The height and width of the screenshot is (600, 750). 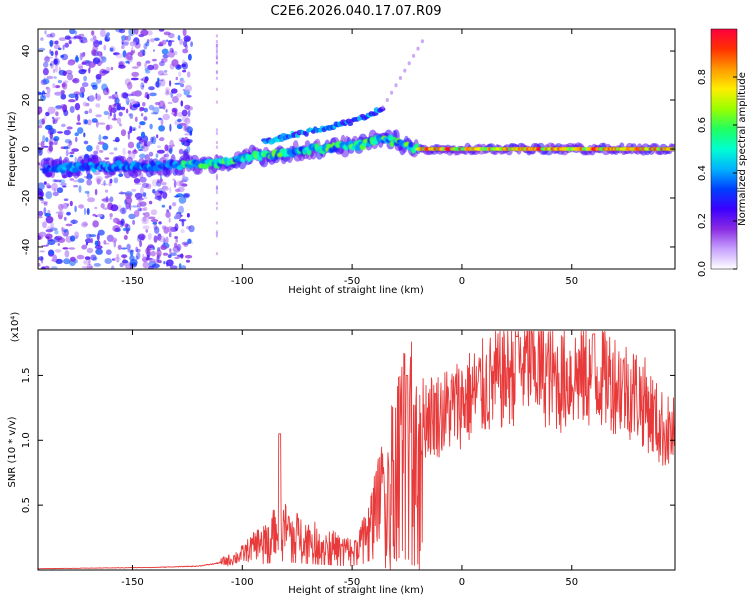 What do you see at coordinates (462, 281) in the screenshot?
I see `spectrogram-xtick-label: 0` at bounding box center [462, 281].